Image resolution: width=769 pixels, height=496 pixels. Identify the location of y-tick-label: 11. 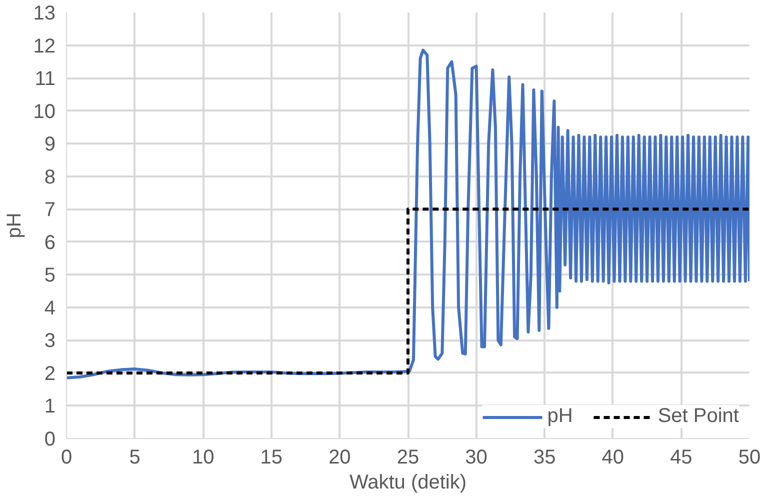
(45, 79).